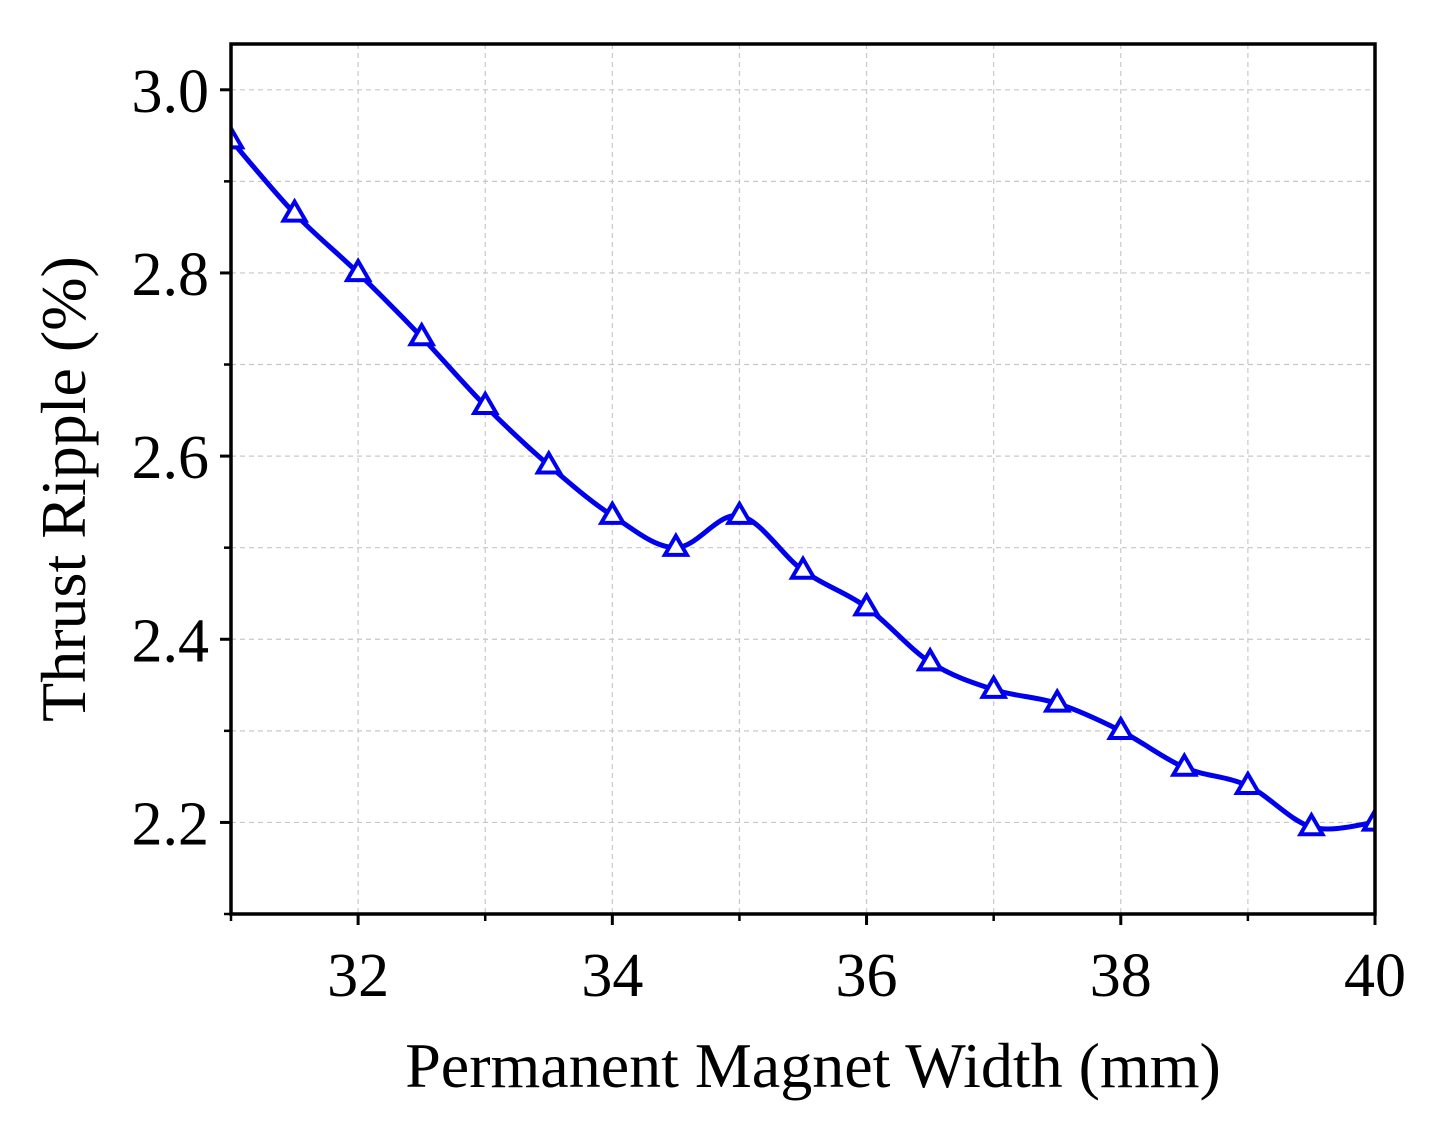  Describe the element at coordinates (358, 976) in the screenshot. I see `x-tick-label: 32` at that location.